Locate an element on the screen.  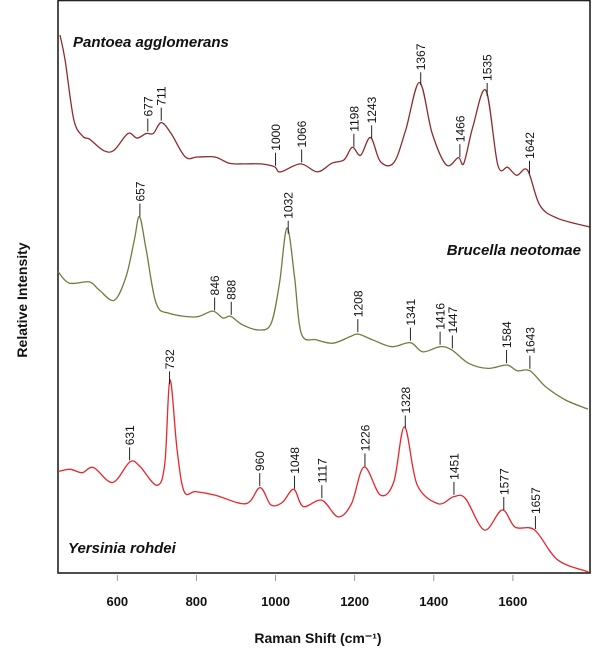
y-axis-title: Relative Intensity is located at coordinates (22, 299).